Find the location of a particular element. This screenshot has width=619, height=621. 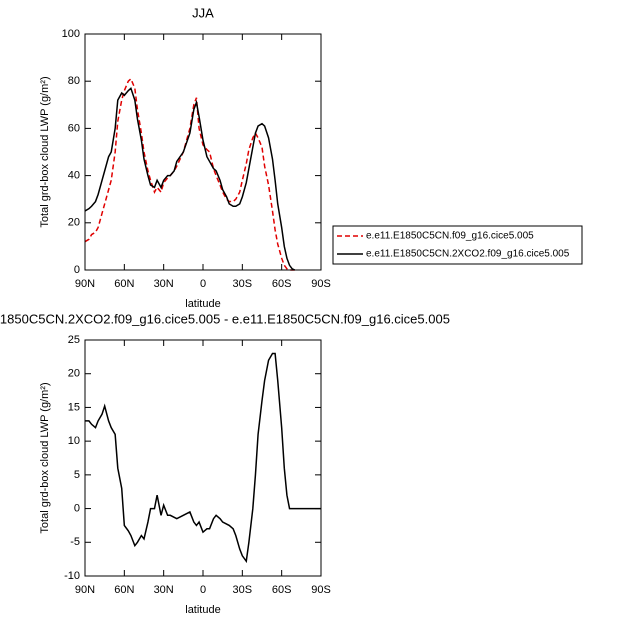

legend-label: e.e11.E1850C5CN.2XCO2.f09_g16.cice5.005 is located at coordinates (468, 254).